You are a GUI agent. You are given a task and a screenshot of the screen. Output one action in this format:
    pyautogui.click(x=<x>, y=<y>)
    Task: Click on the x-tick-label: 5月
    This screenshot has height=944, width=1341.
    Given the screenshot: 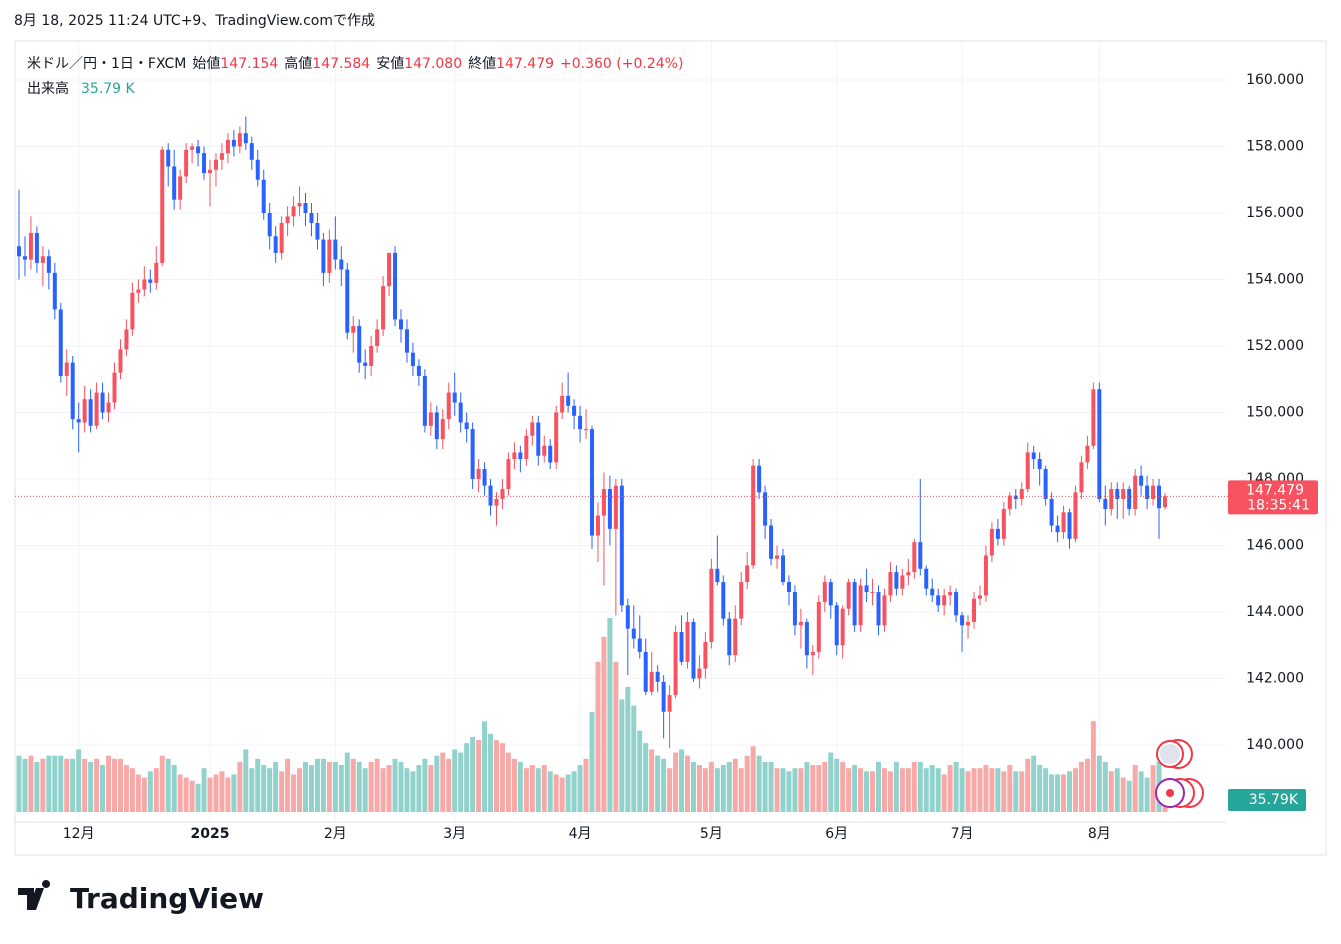 What is the action you would take?
    pyautogui.click(x=711, y=834)
    